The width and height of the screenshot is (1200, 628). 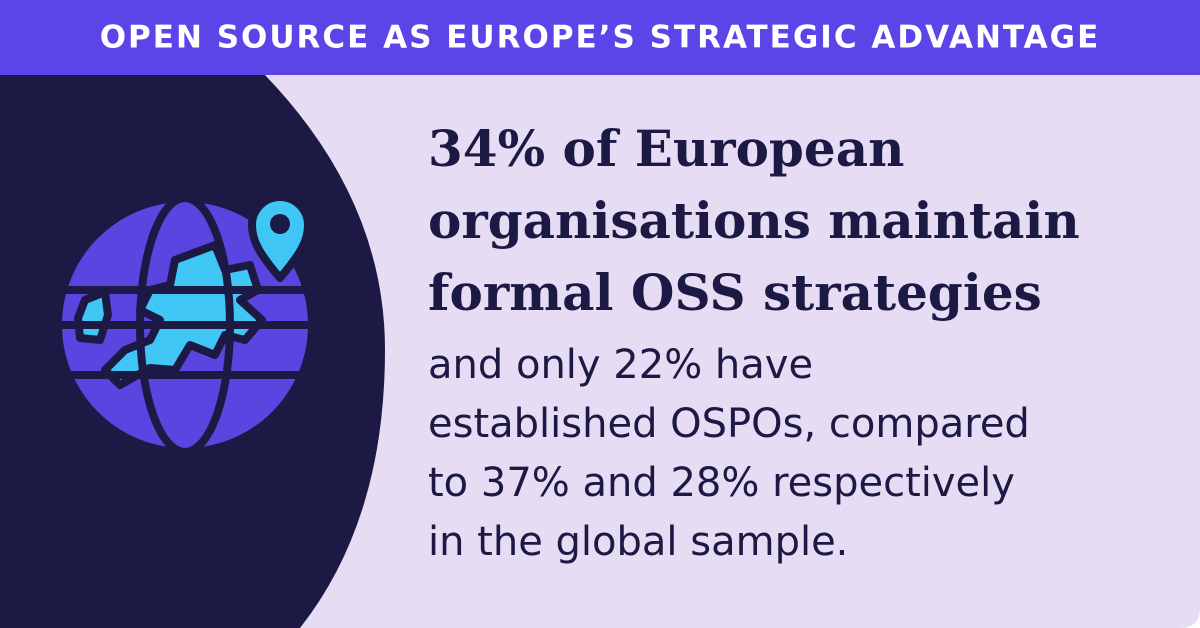 What do you see at coordinates (185, 324) in the screenshot?
I see `globe-icon` at bounding box center [185, 324].